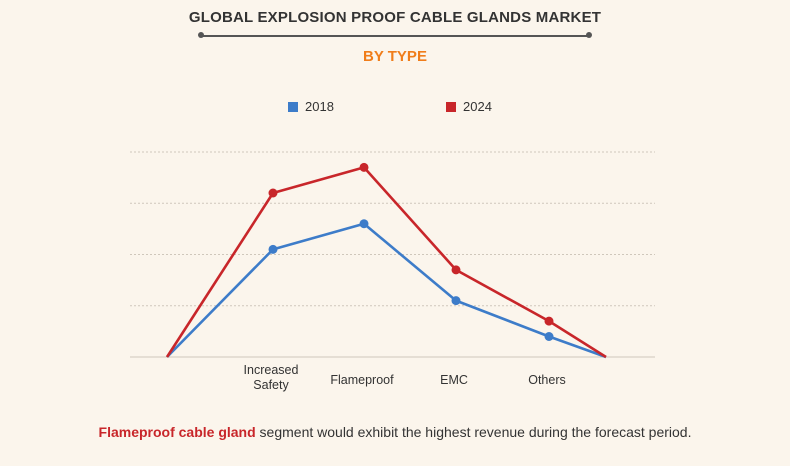  I want to click on title-underline-left-dot, so click(201, 35).